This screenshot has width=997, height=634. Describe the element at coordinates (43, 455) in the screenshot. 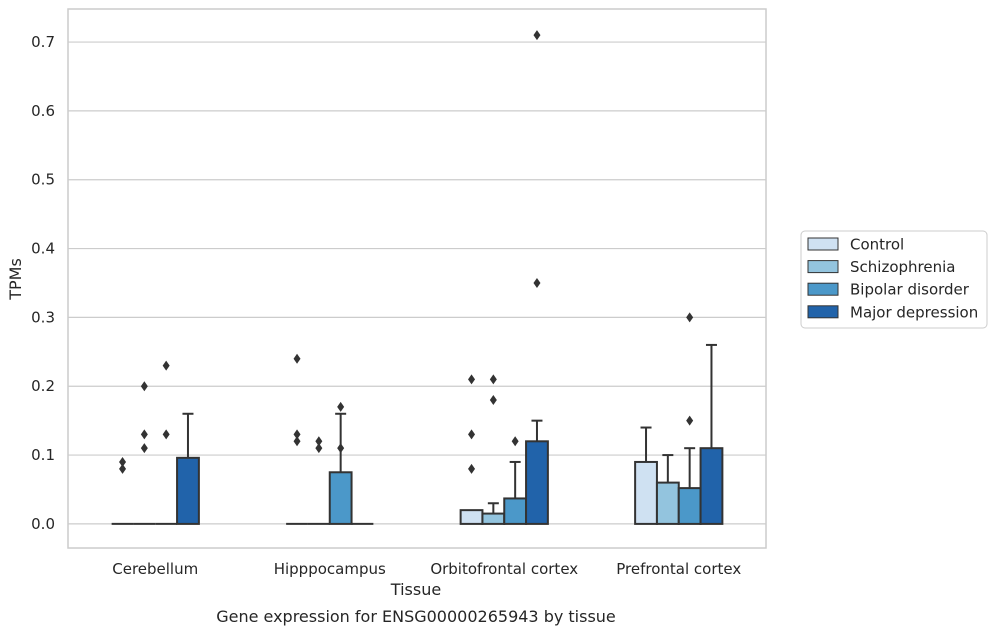

I see `y-tick-label: 0.1` at that location.